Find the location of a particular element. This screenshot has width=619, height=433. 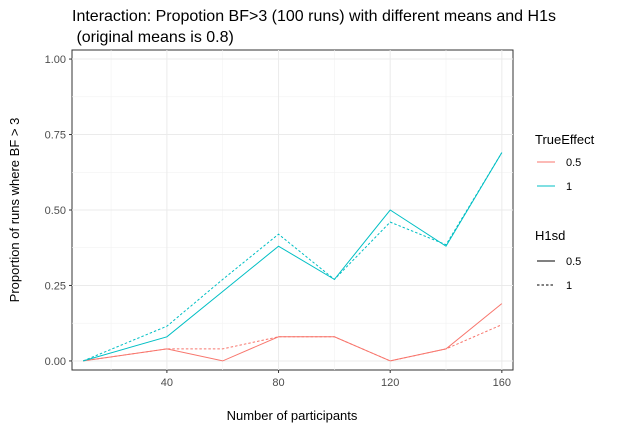

x-tick-label: 160 is located at coordinates (502, 383).